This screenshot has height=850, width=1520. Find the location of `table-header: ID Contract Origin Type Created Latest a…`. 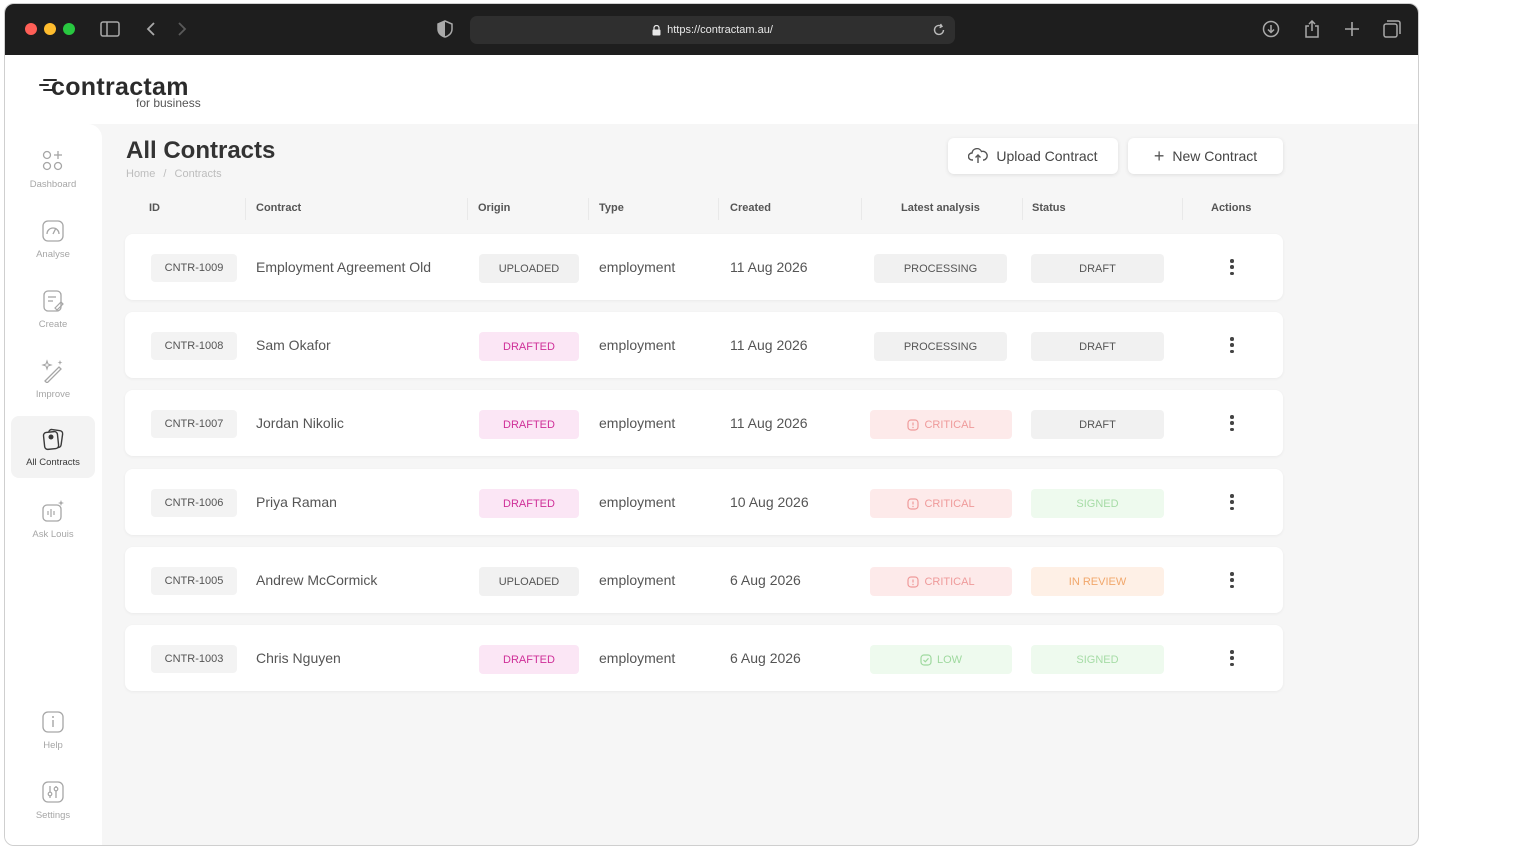

table-header: ID Contract Origin Type Created Latest a… is located at coordinates (705, 209).